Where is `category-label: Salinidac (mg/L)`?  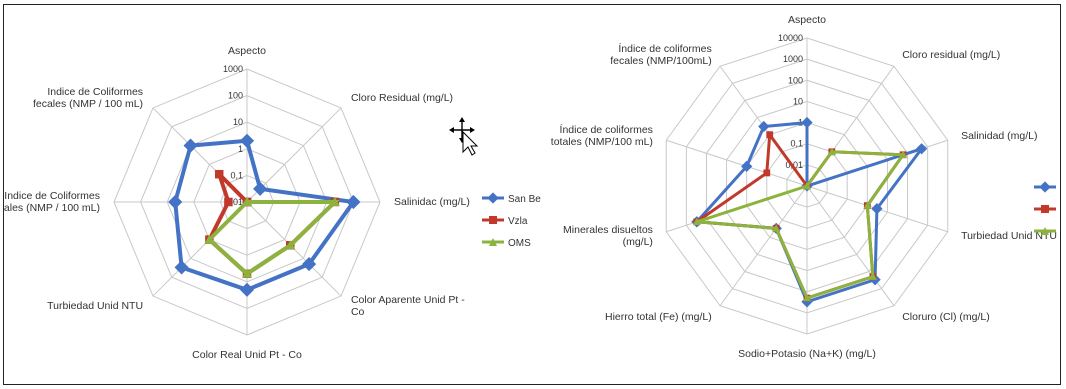 category-label: Salinidac (mg/L) is located at coordinates (432, 202).